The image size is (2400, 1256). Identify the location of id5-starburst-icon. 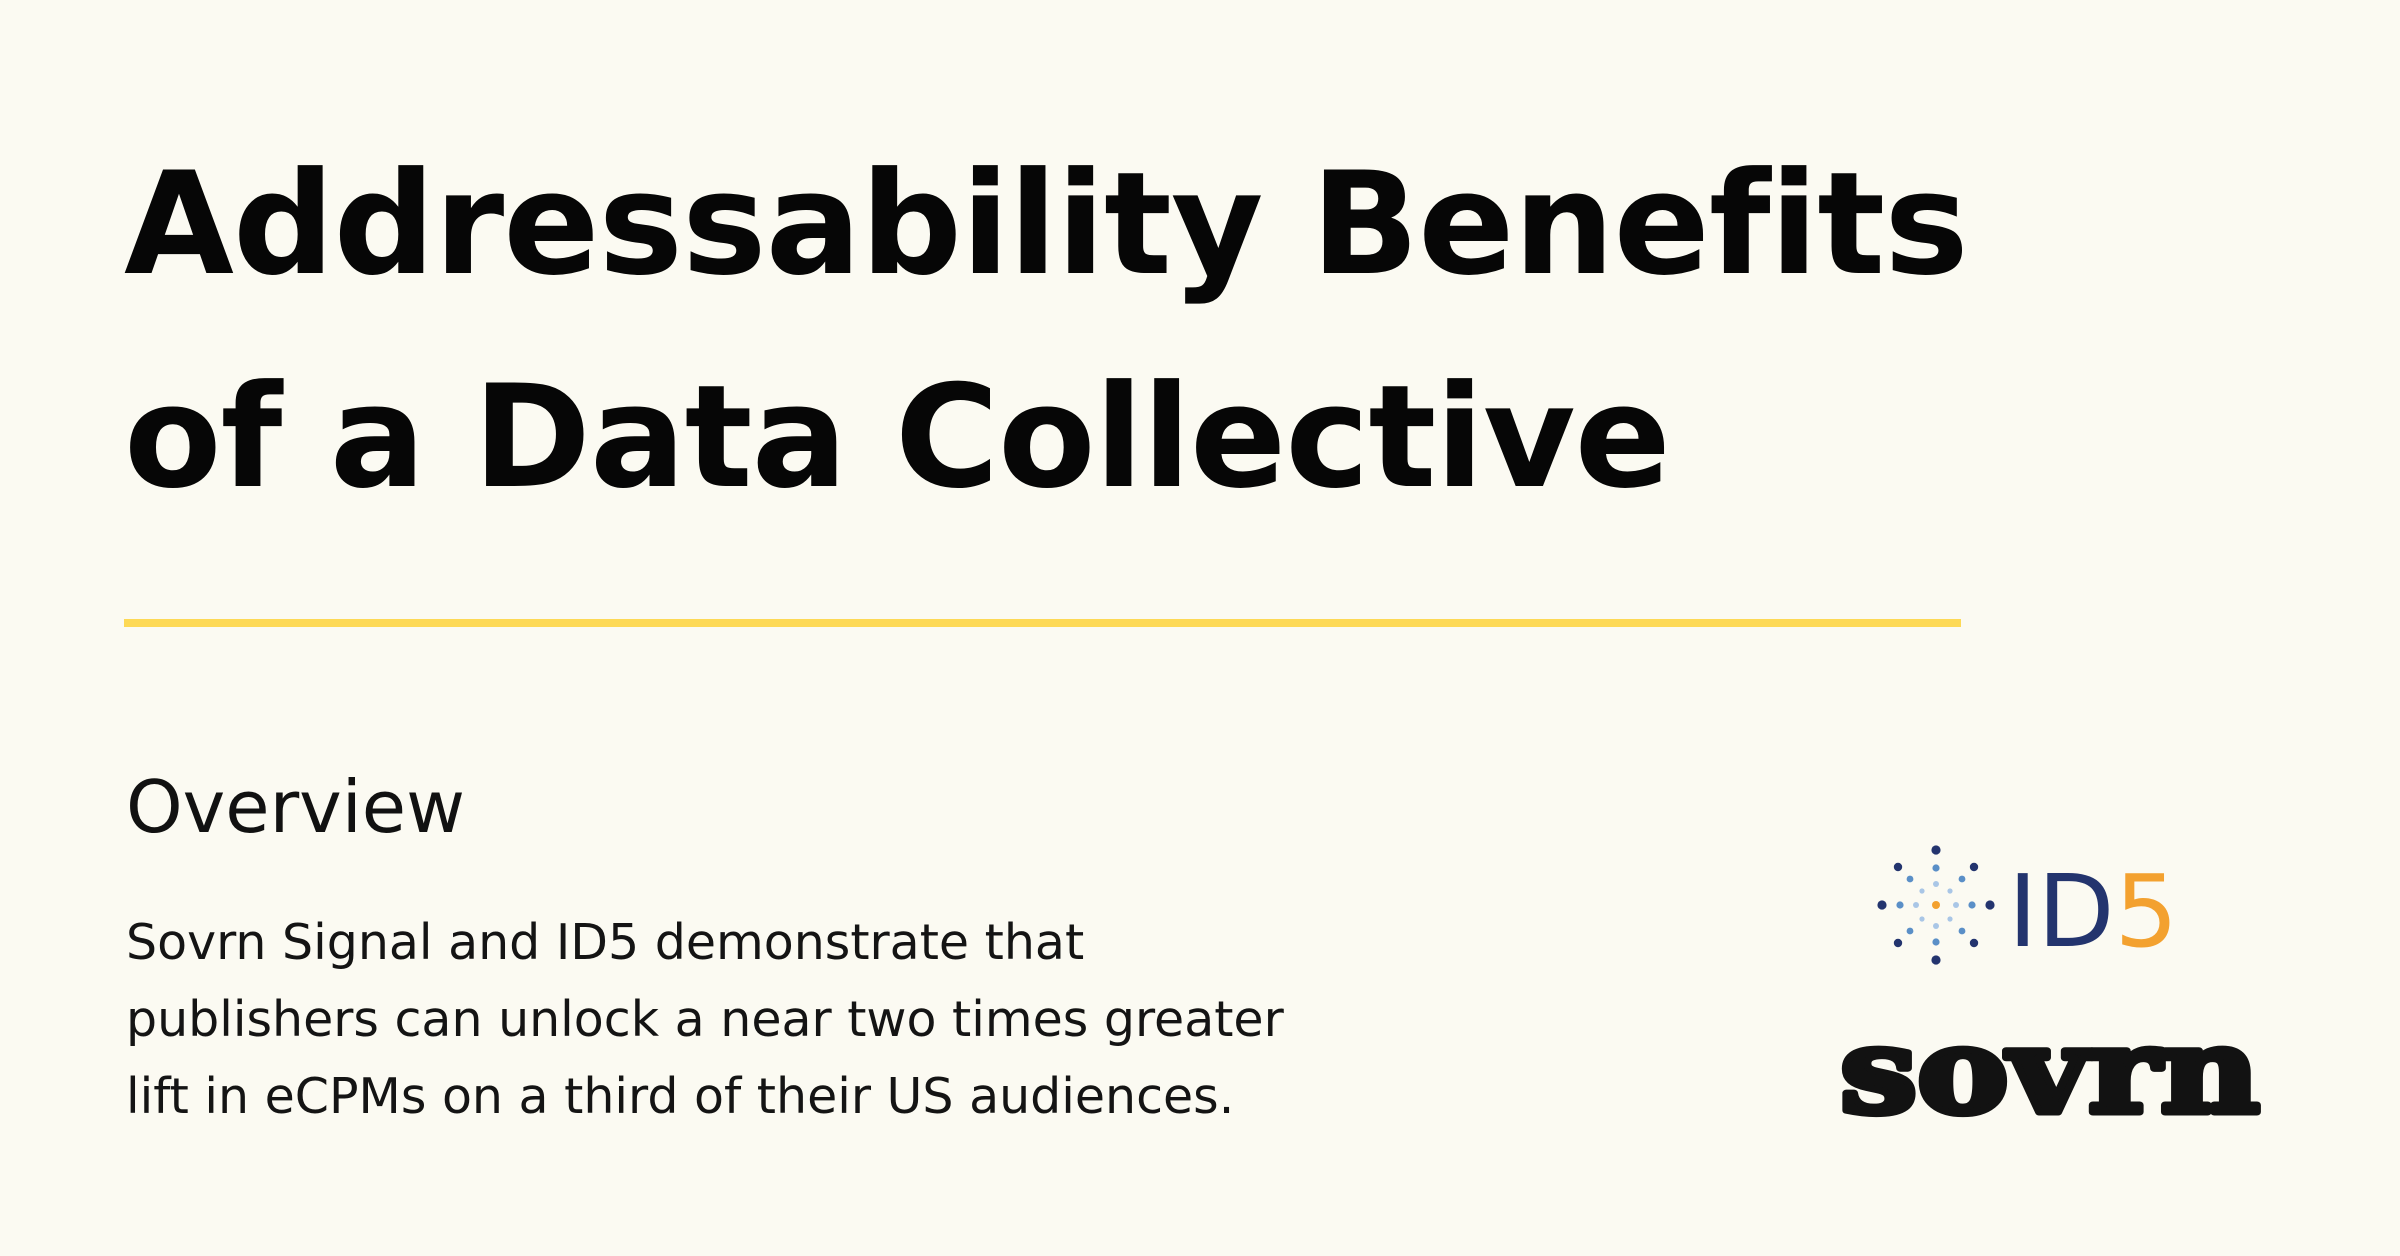
(1936, 905).